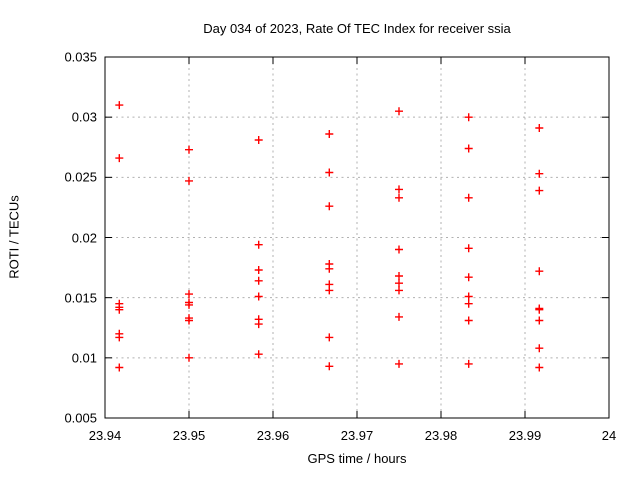 The width and height of the screenshot is (640, 480). What do you see at coordinates (105, 435) in the screenshot?
I see `x-tick-label: 23.94` at bounding box center [105, 435].